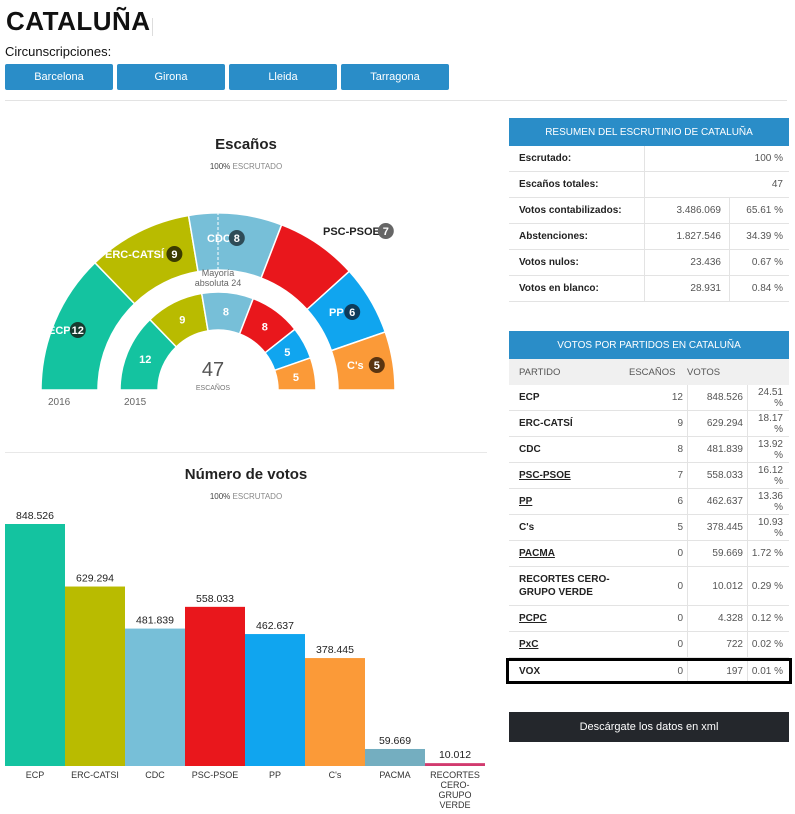 The image size is (795, 814). What do you see at coordinates (649, 502) in the screenshot?
I see `party-row: PP 6 462.637 13.36 %` at bounding box center [649, 502].